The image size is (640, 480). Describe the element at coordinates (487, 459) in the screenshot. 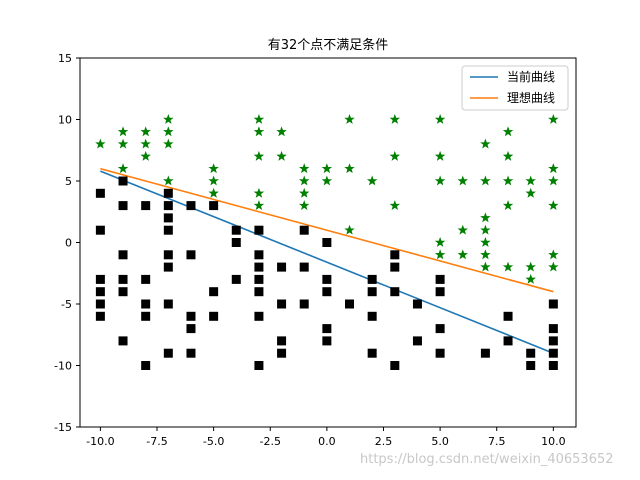

I see `watermark-text: https://blog.csdn.net/weixin_40653652` at that location.